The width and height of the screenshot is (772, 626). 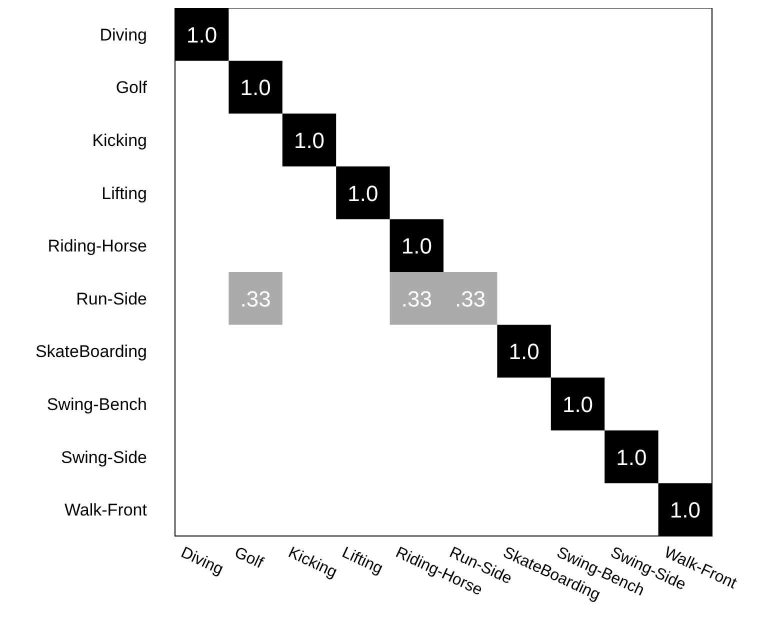 I want to click on y-tick-label: Walk-Front, so click(x=106, y=510).